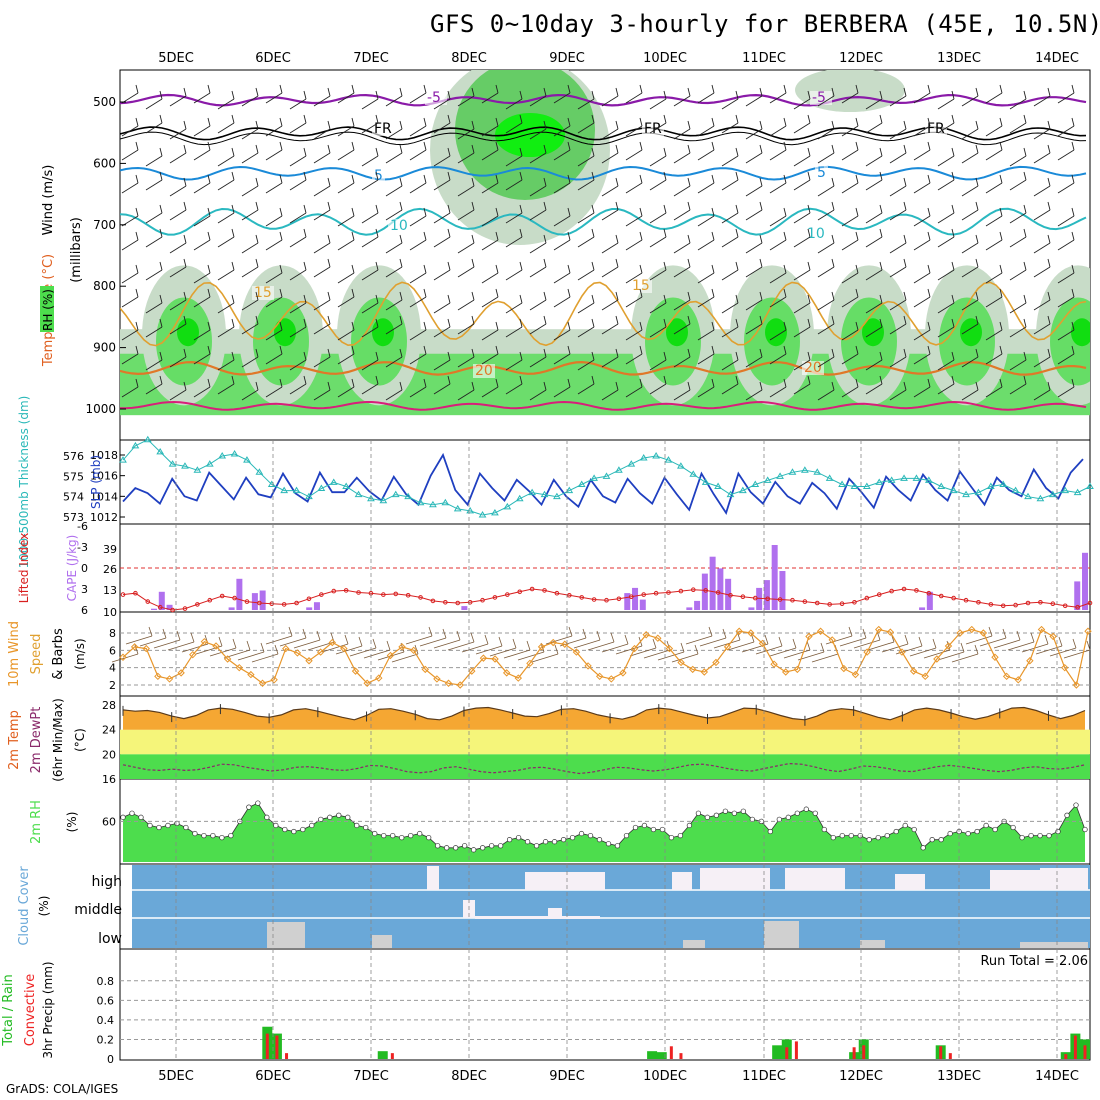 Image resolution: width=1100 pixels, height=1100 pixels. What do you see at coordinates (1077, 595) in the screenshot?
I see `cape-bar` at bounding box center [1077, 595].